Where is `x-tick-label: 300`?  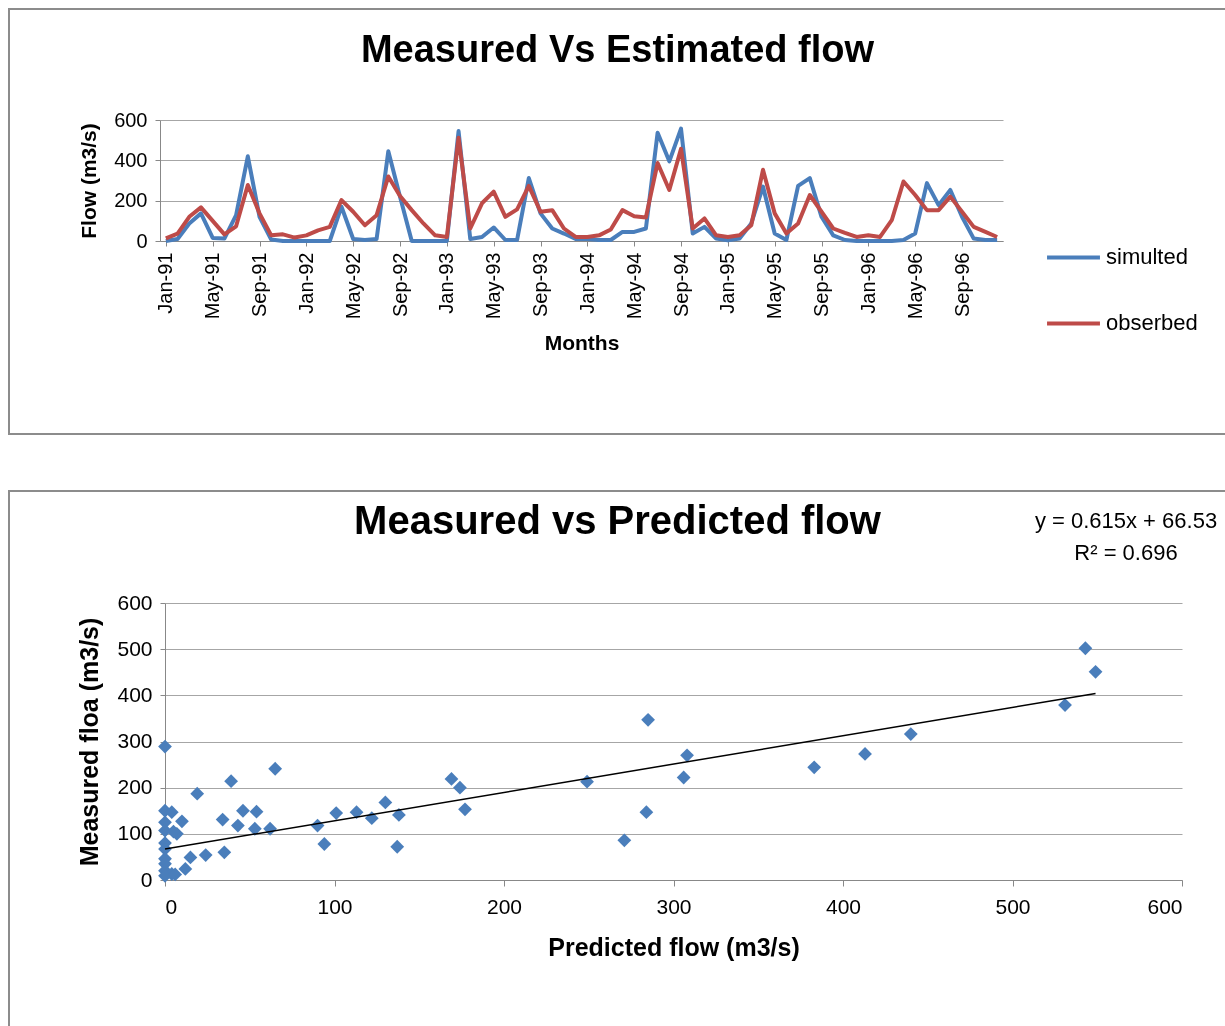
x-tick-label: 300 is located at coordinates (674, 906).